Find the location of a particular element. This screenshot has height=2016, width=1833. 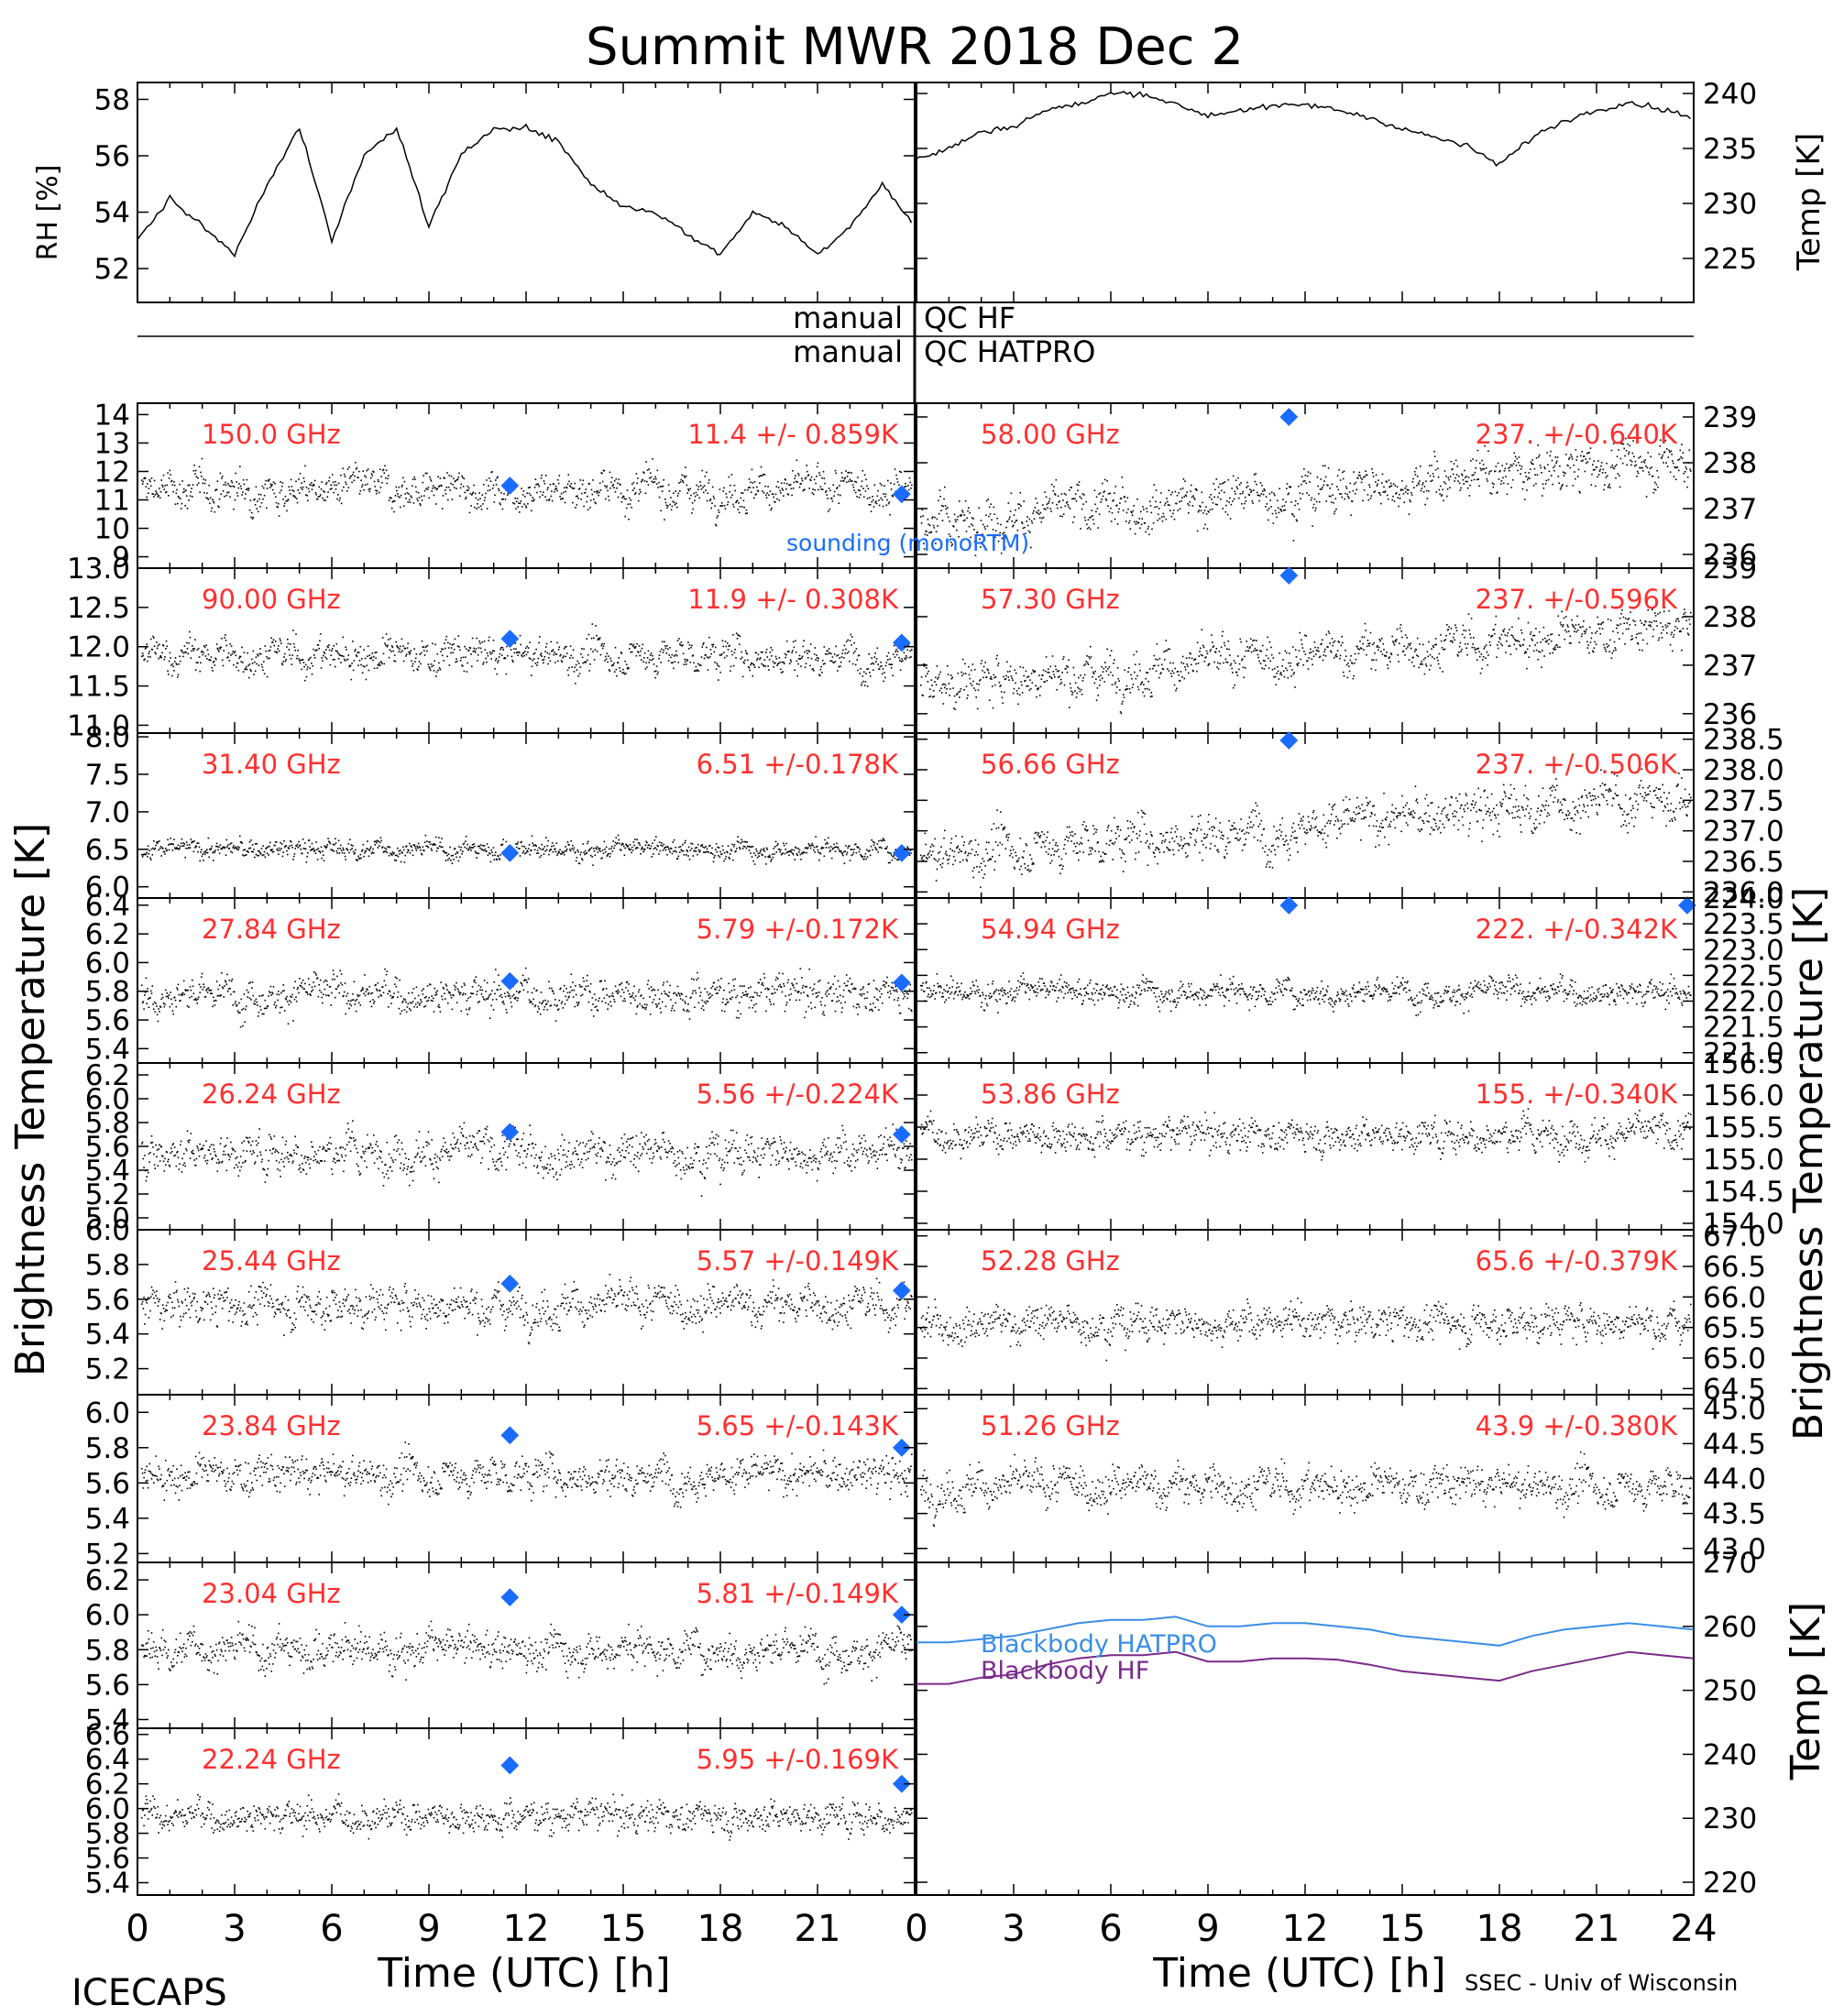

y-tick-label: 6.5 is located at coordinates (107, 850).